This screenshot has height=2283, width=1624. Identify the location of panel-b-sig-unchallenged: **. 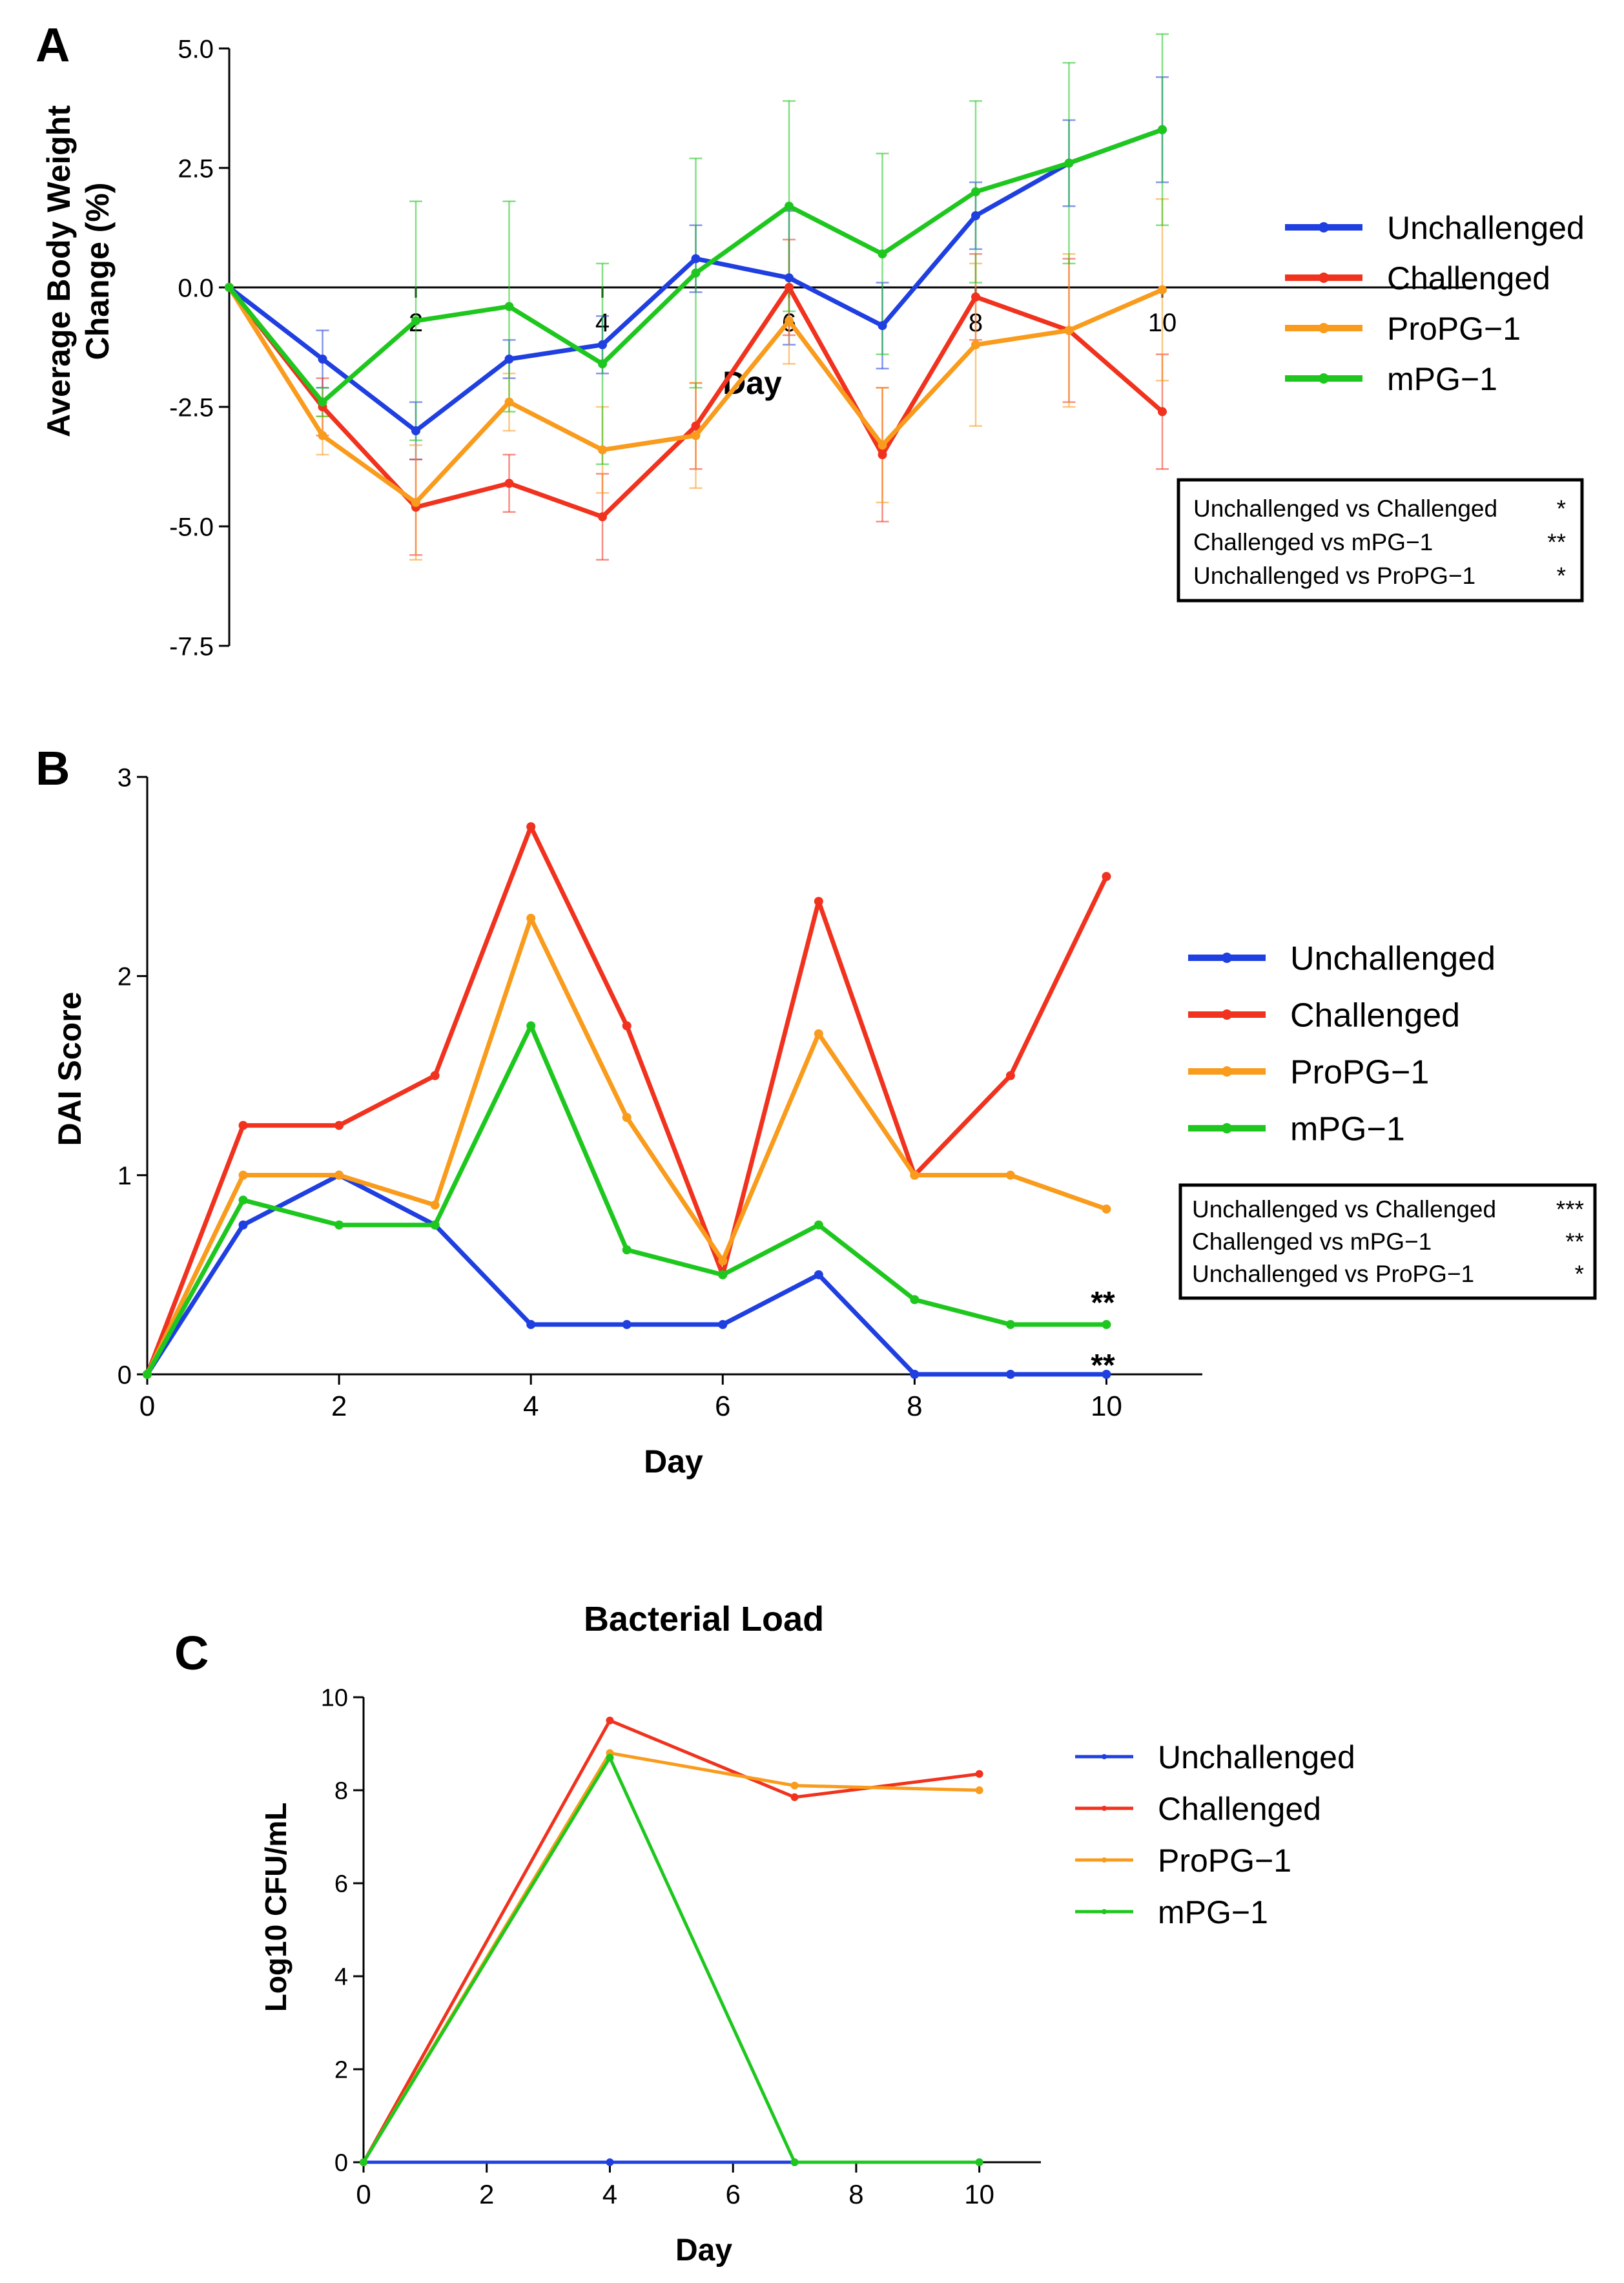
(1103, 1366).